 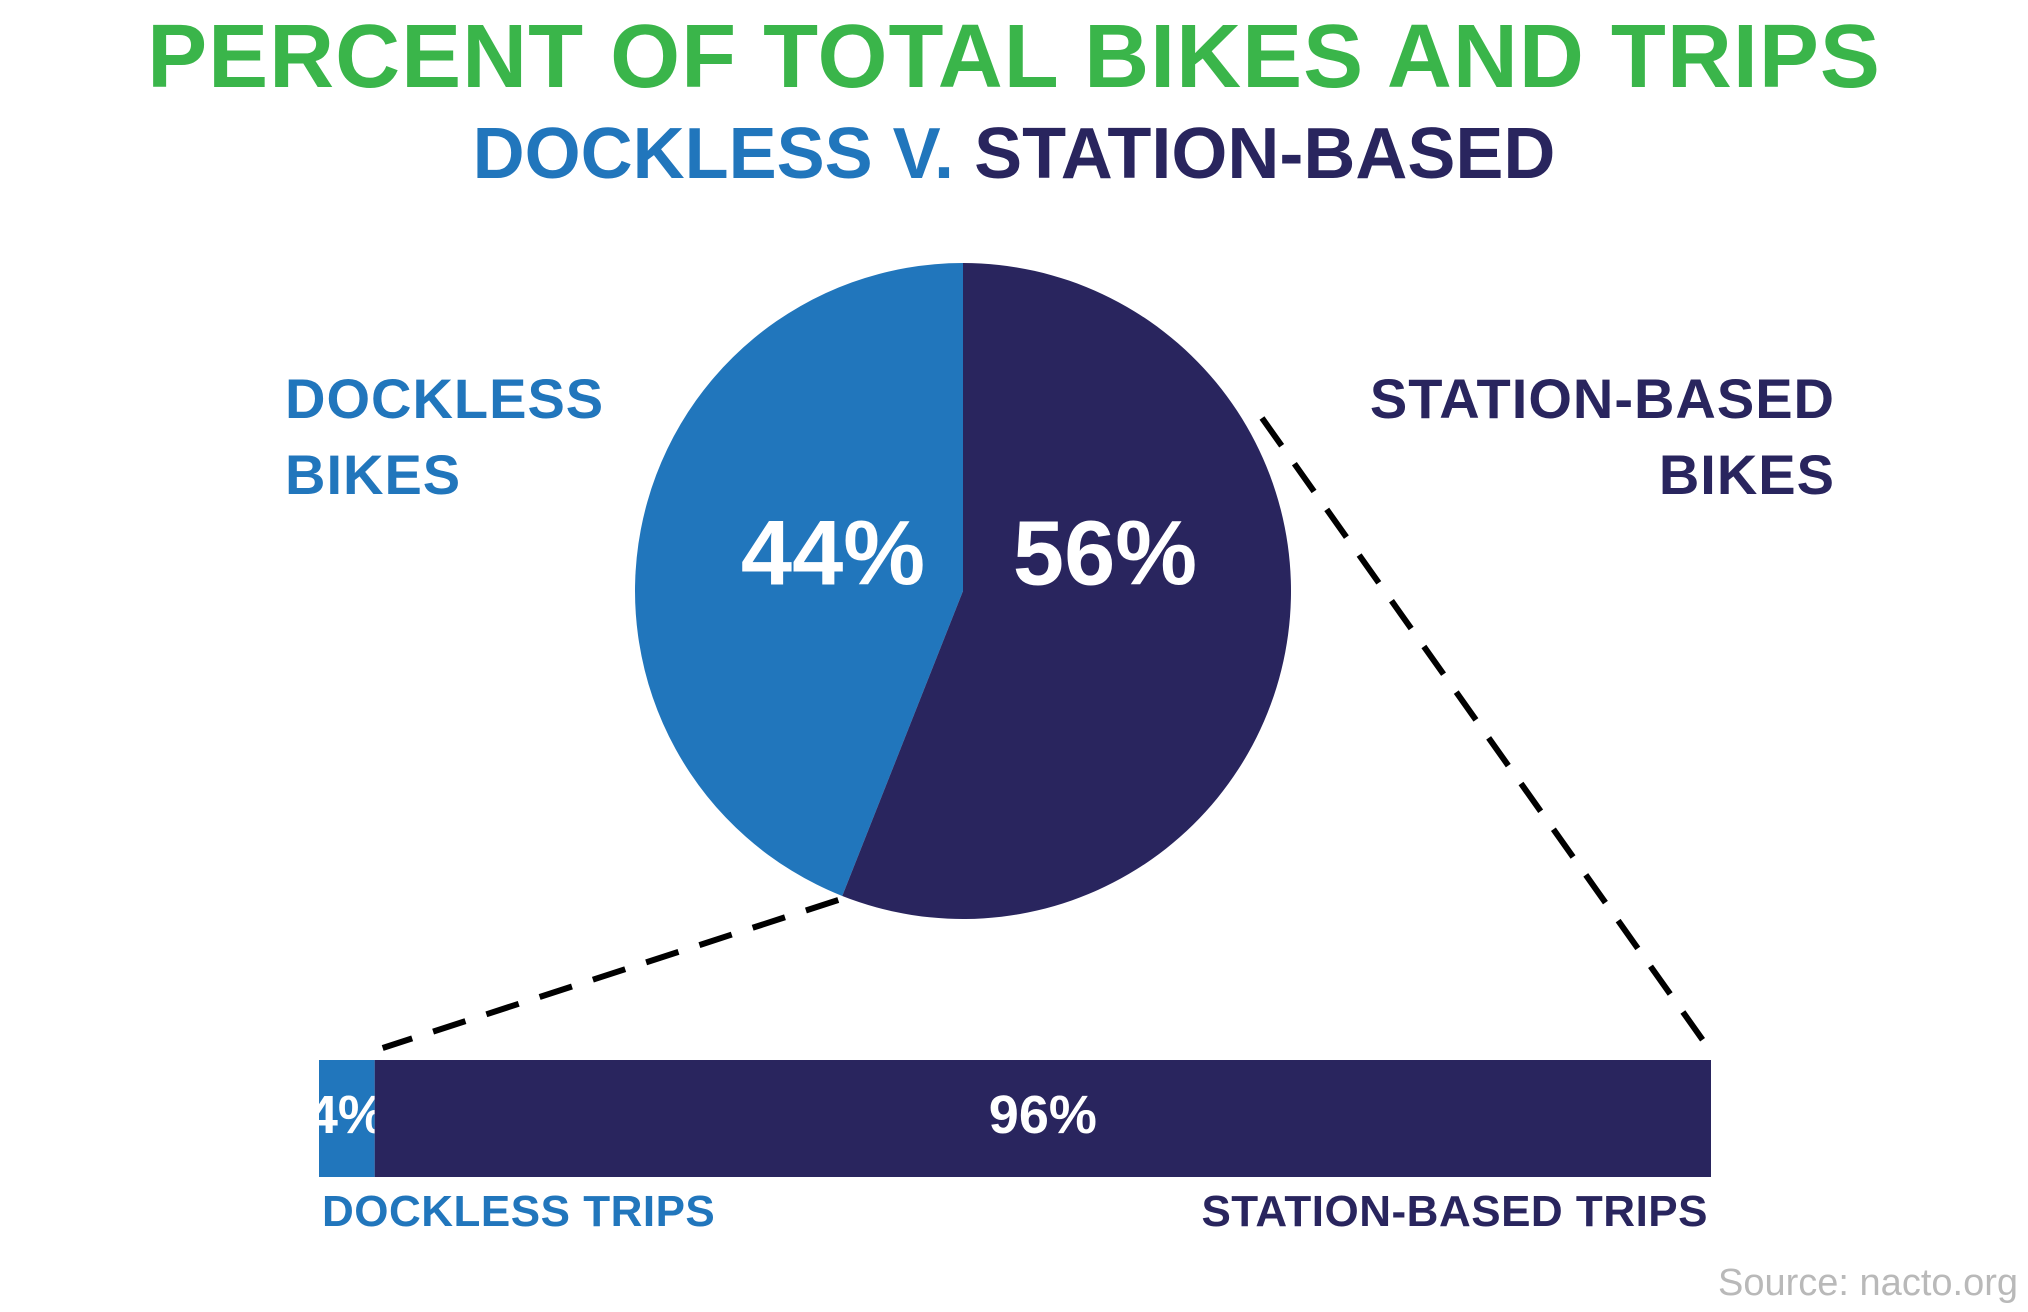 I want to click on station-based-bikes-label-line: BIKES, so click(x=1746, y=474).